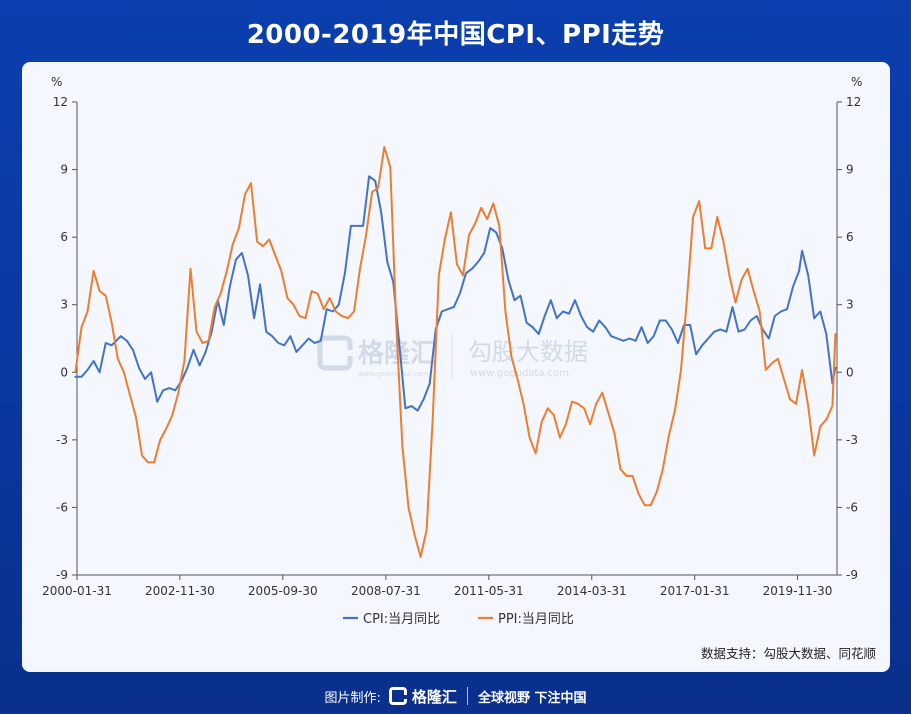 Image resolution: width=911 pixels, height=714 pixels. Describe the element at coordinates (283, 591) in the screenshot. I see `x-tick-label: 2005-09-30` at that location.